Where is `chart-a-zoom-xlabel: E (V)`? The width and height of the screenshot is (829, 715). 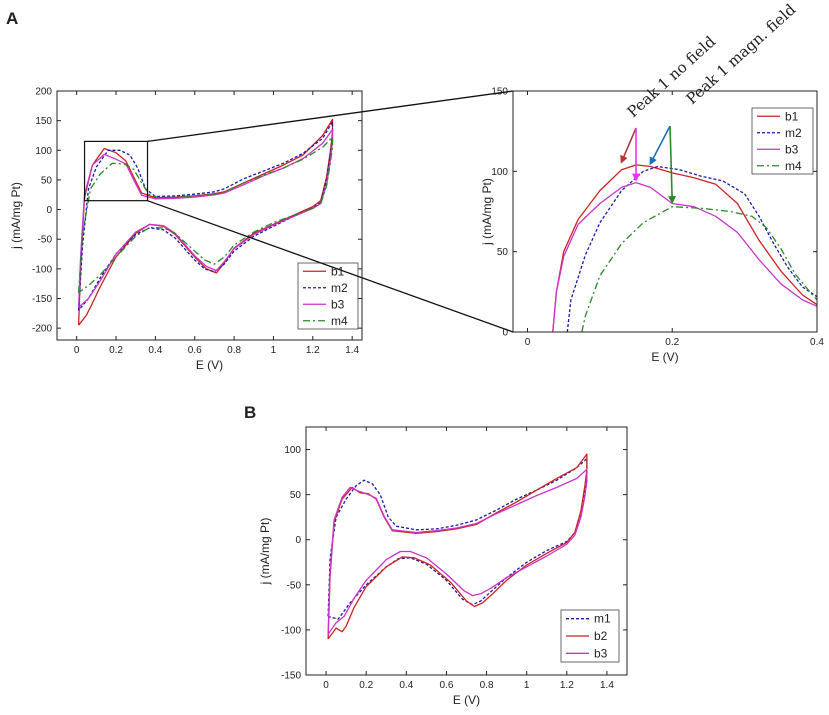 chart-a-zoom-xlabel: E (V) is located at coordinates (664, 357).